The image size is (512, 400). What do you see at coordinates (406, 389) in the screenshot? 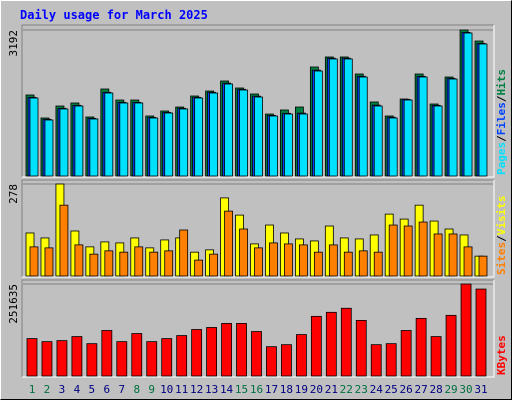
I see `x-tick-label: 26` at bounding box center [406, 389].